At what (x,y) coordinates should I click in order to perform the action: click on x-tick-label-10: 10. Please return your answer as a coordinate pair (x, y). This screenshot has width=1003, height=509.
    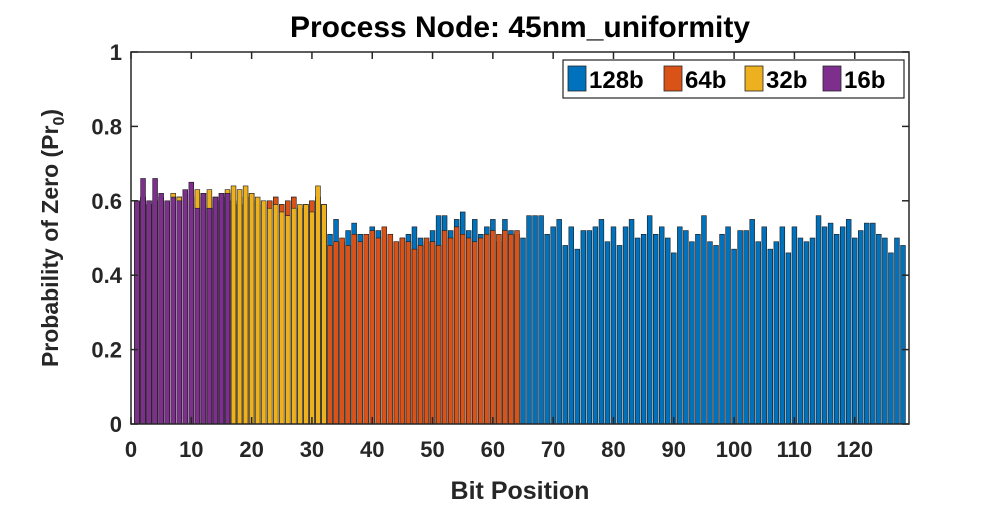
    Looking at the image, I should click on (191, 449).